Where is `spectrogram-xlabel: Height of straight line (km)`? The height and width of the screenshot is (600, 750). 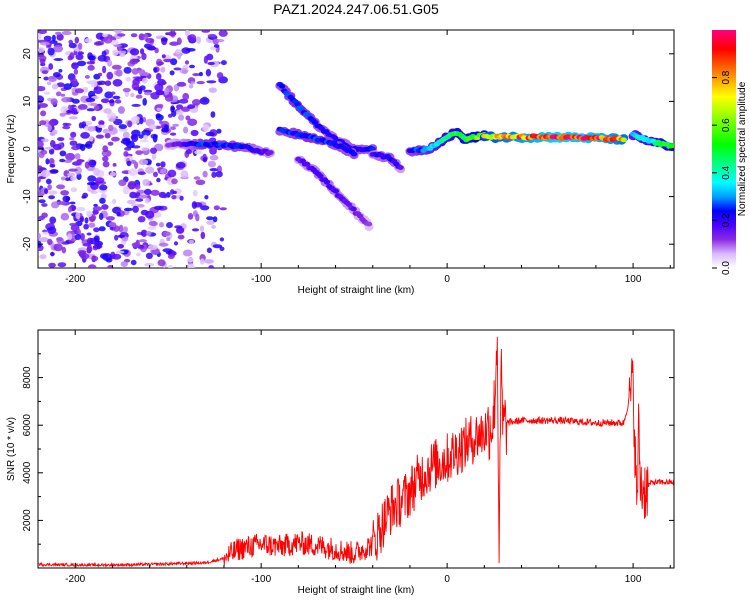
spectrogram-xlabel: Height of straight line (km) is located at coordinates (356, 290).